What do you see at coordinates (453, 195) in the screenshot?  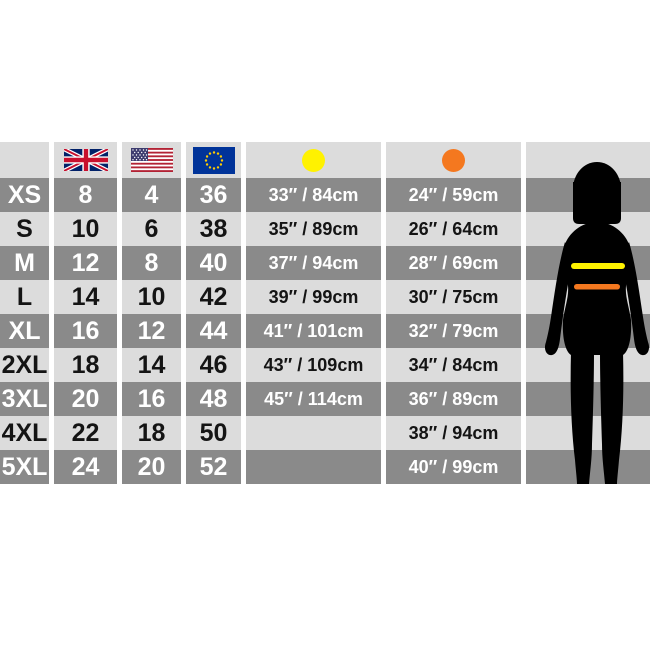 I see `orange-measure-cell: 24″ / 59cm` at bounding box center [453, 195].